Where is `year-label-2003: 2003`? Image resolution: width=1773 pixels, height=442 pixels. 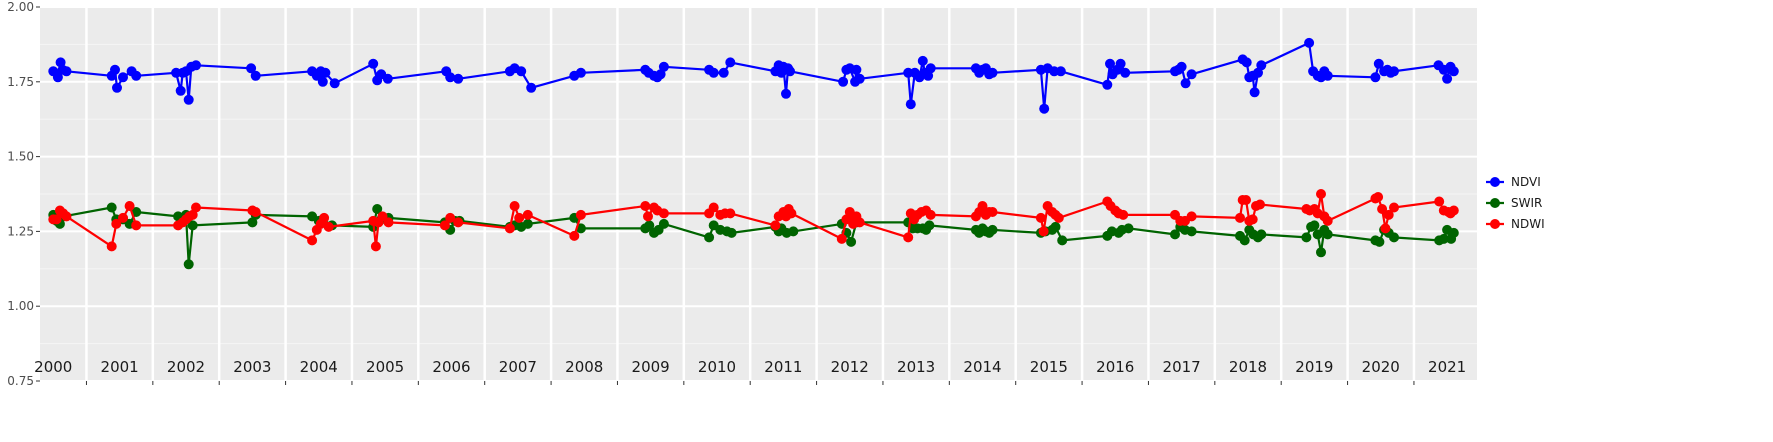 year-label-2003: 2003 is located at coordinates (252, 367).